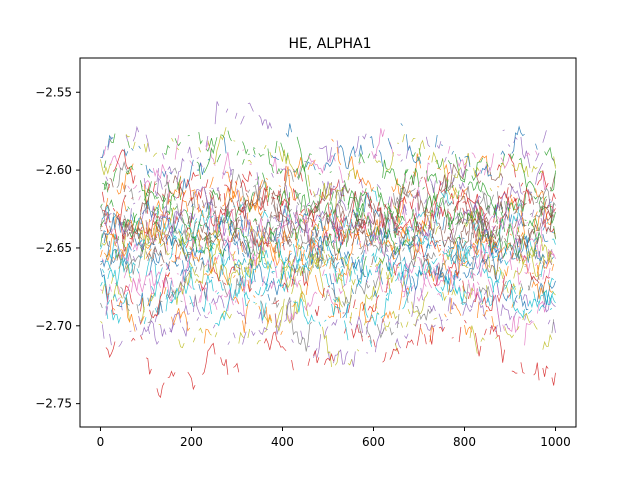 Image resolution: width=640 pixels, height=485 pixels. Describe the element at coordinates (53, 170) in the screenshot. I see `y-tick-label: −2.60` at that location.